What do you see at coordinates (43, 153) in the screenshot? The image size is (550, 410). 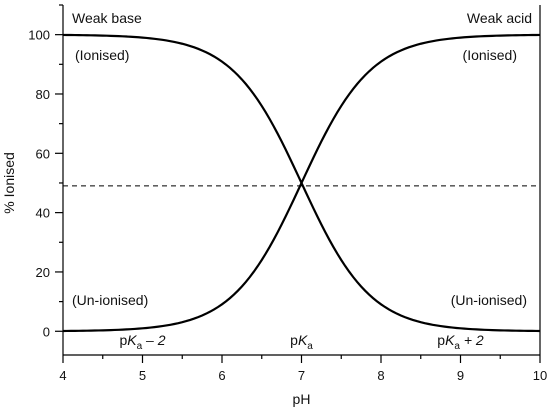 I see `y-tick-label: 60` at bounding box center [43, 153].